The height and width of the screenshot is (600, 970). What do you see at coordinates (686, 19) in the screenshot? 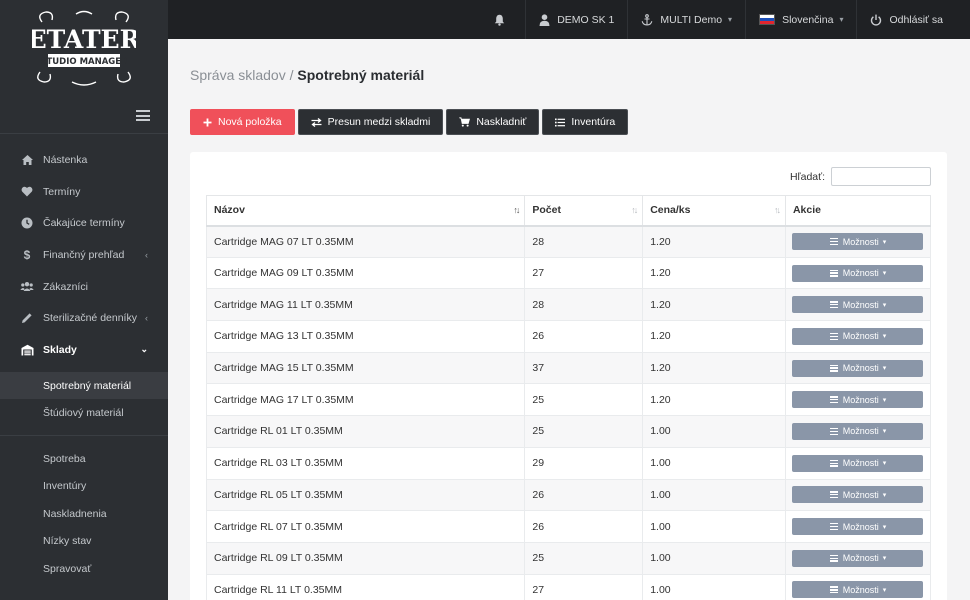
I see `studio-selector: MULTI Demo ▾` at bounding box center [686, 19].